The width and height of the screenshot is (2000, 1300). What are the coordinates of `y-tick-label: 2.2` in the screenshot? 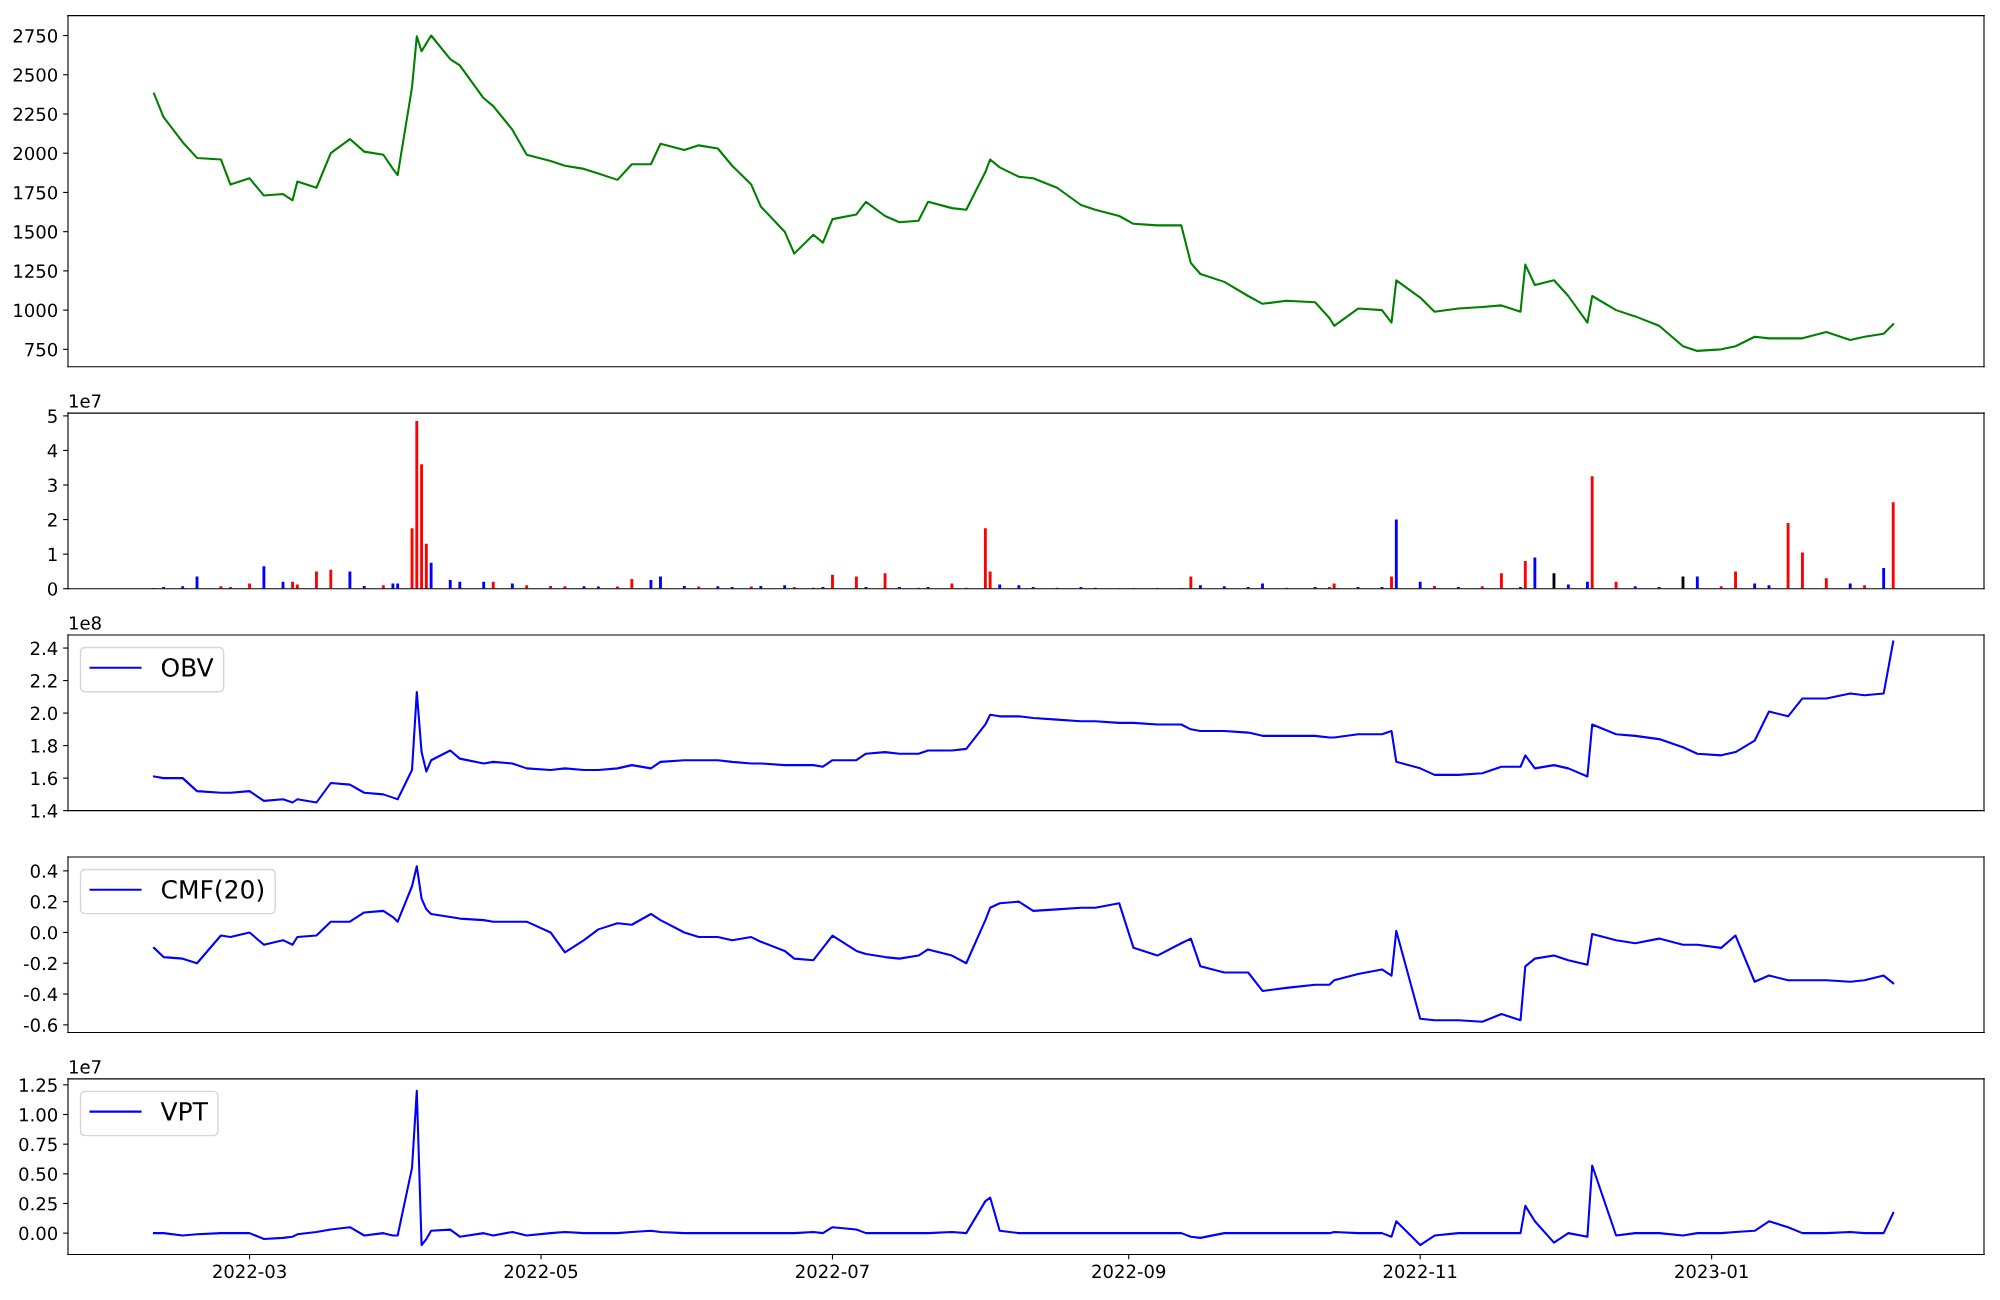 It's located at (43, 681).